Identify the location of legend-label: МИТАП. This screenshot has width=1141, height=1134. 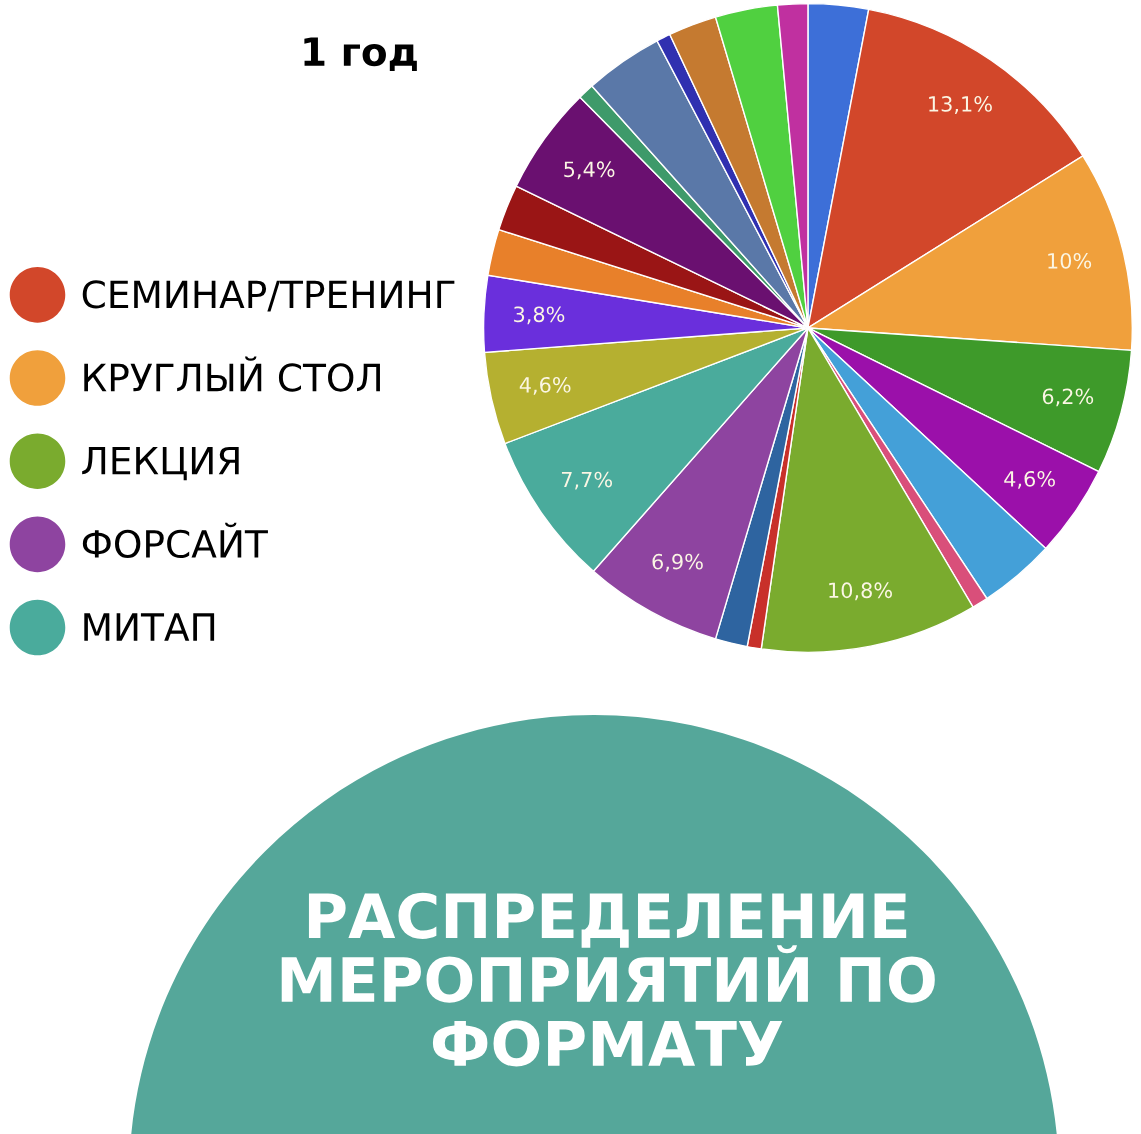
(149, 627).